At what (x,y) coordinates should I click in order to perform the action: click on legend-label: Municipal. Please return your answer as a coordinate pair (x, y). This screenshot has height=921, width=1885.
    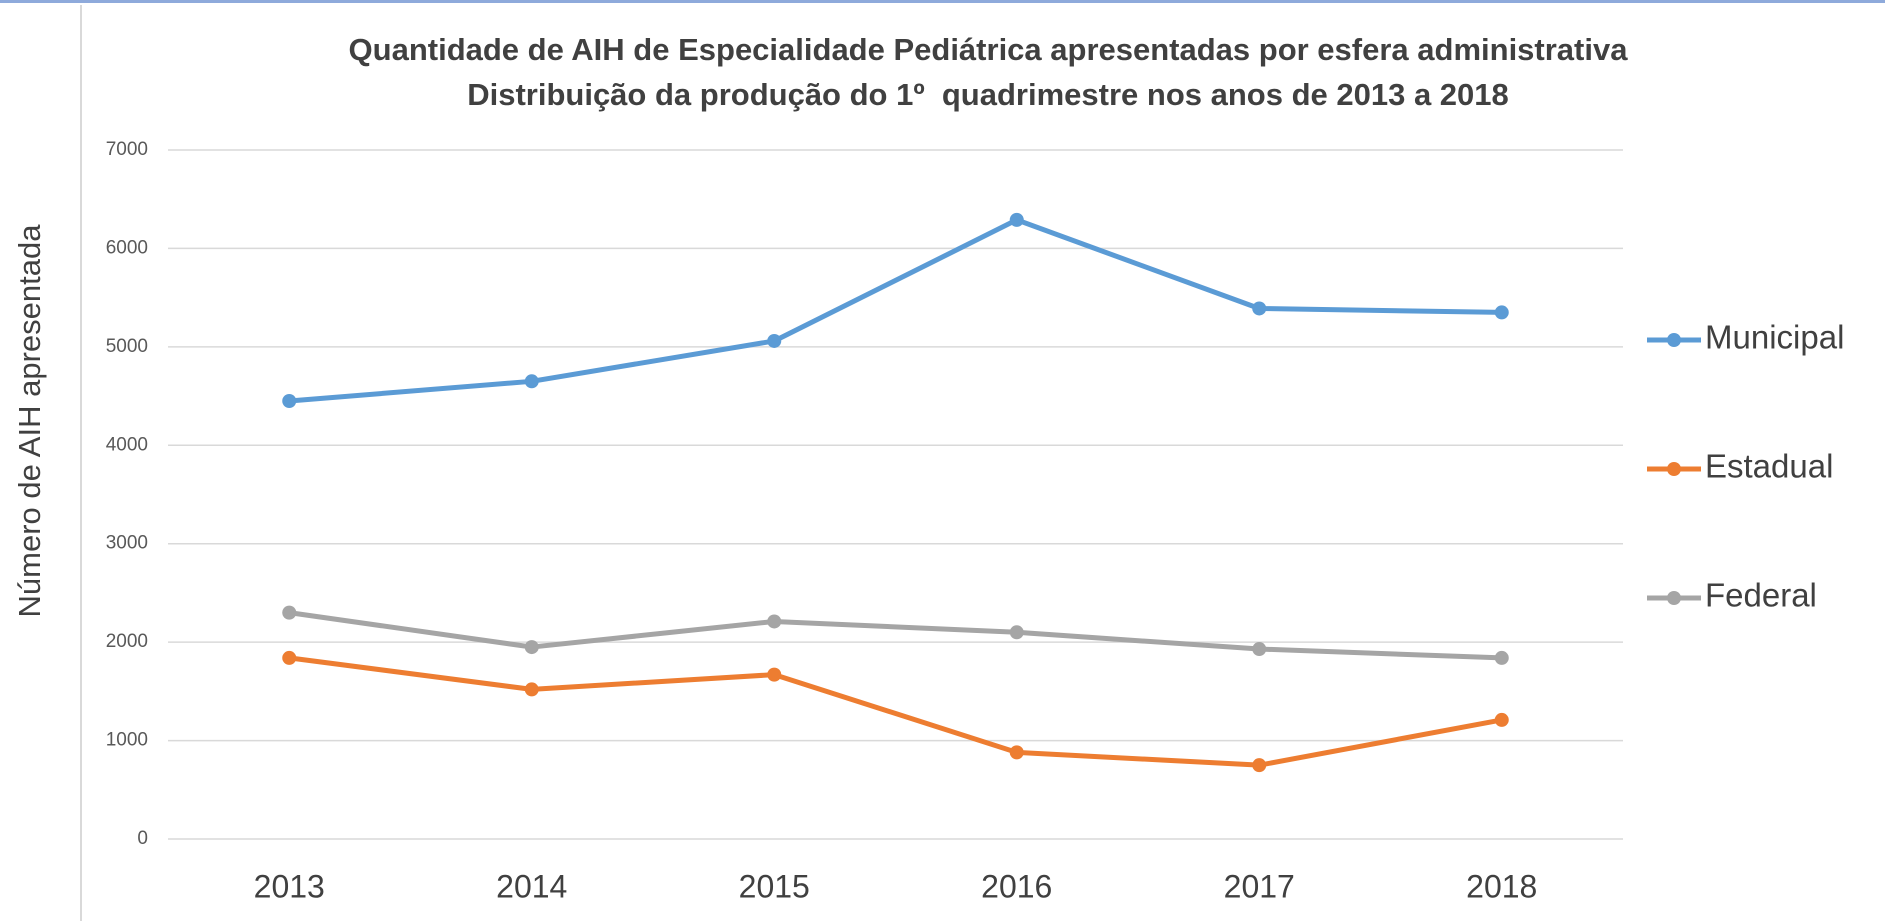
    Looking at the image, I should click on (1774, 337).